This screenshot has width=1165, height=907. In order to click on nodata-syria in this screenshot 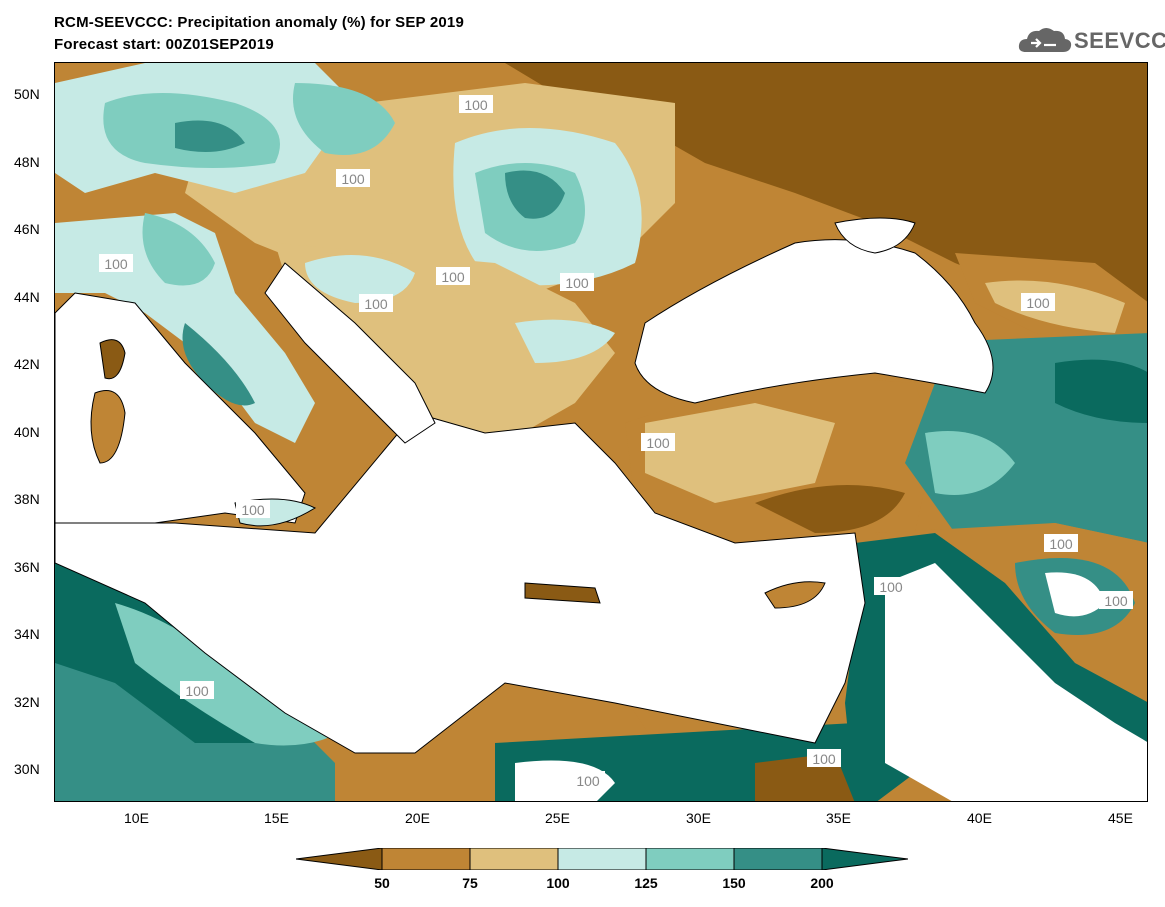, I will do `click(1075, 594)`.